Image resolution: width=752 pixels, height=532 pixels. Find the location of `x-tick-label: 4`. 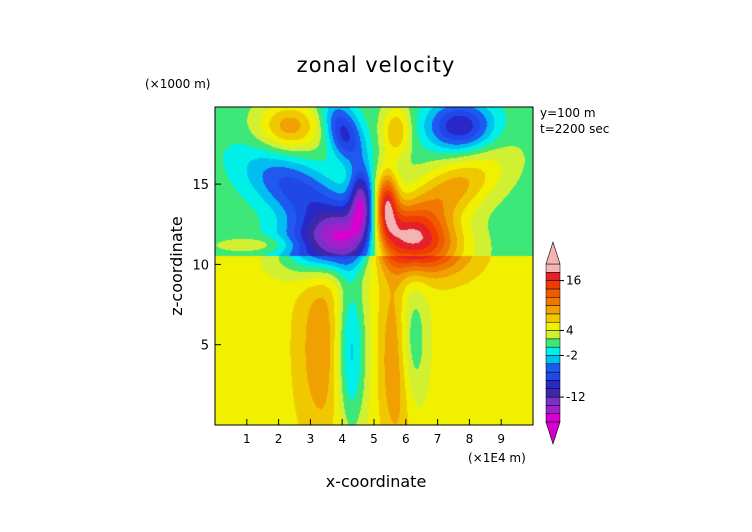

x-tick-label: 4 is located at coordinates (342, 439).